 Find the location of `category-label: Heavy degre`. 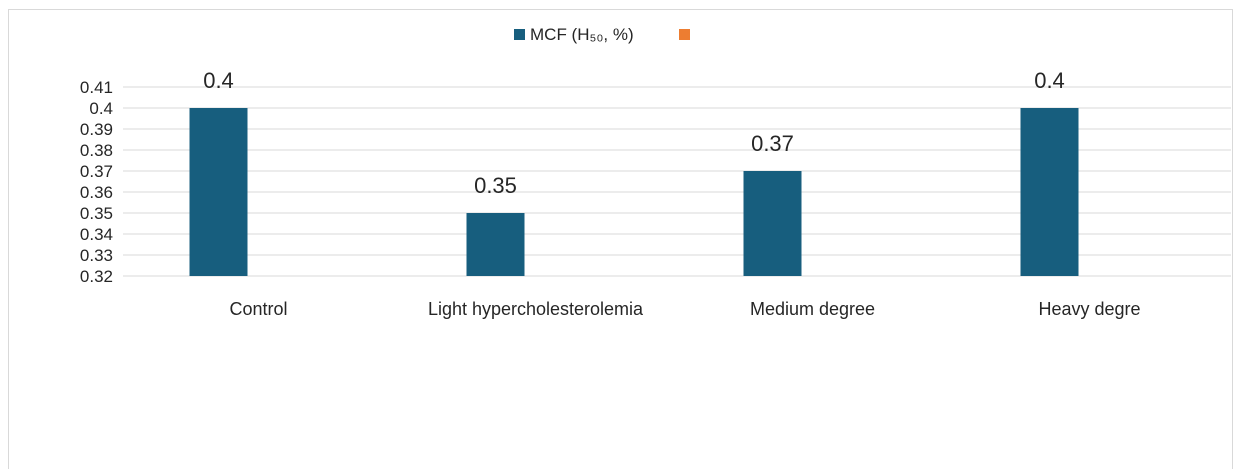

category-label: Heavy degre is located at coordinates (1089, 309).